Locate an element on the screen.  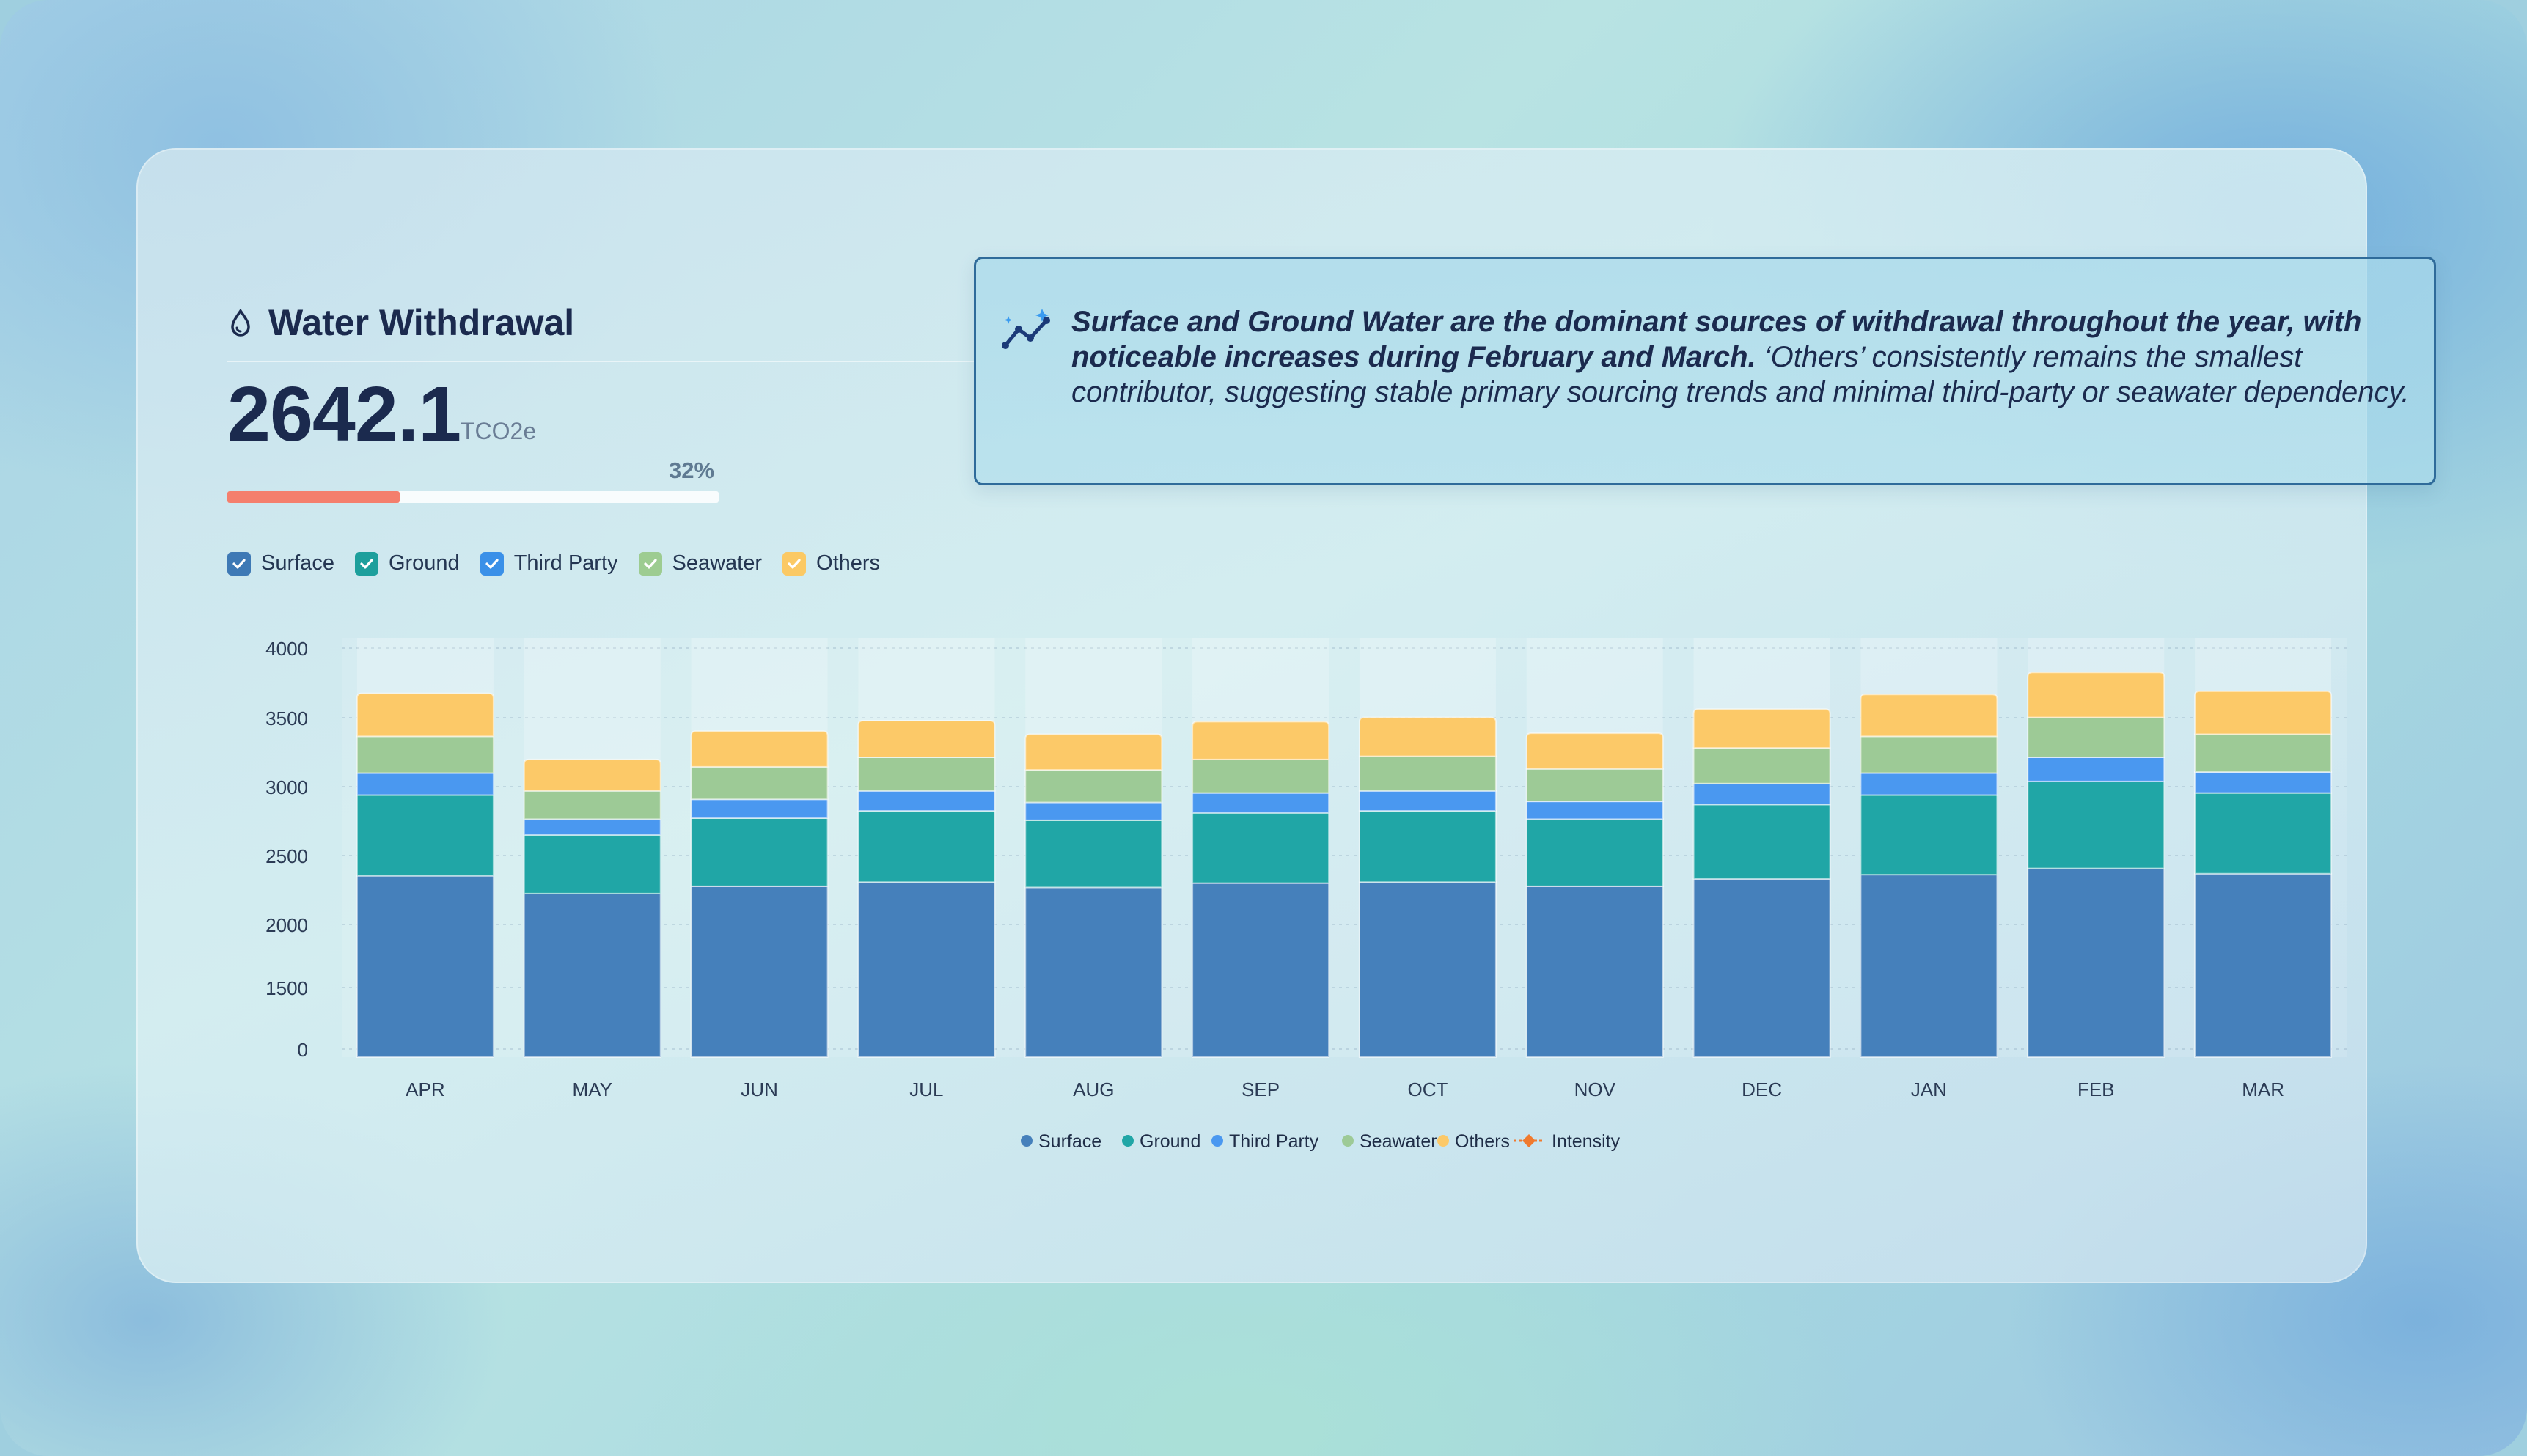
x-tick-label: NOV is located at coordinates (1595, 1089).